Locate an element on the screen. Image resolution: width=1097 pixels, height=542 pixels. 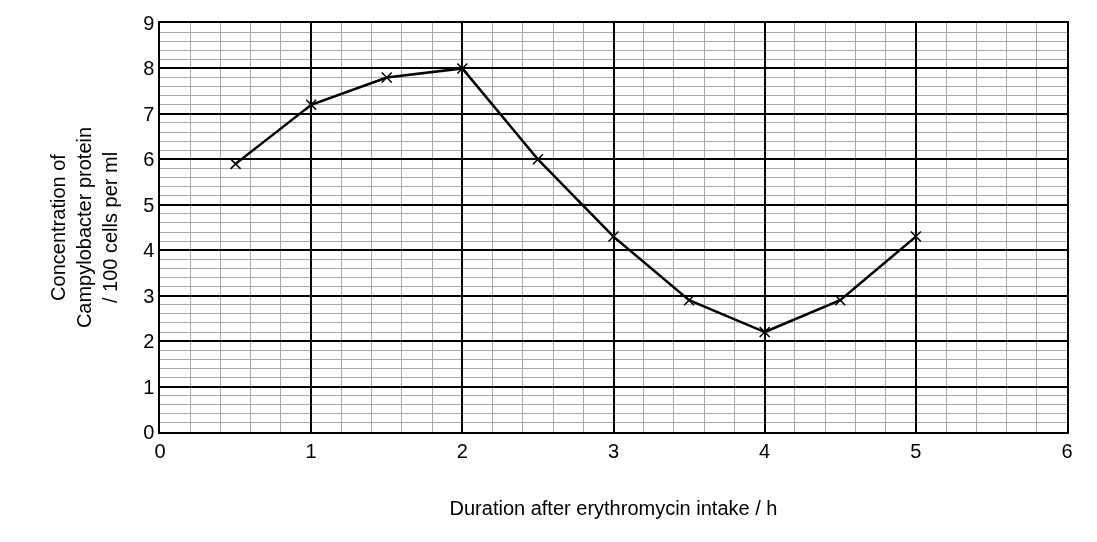
x-tick-label: 2 is located at coordinates (462, 450).